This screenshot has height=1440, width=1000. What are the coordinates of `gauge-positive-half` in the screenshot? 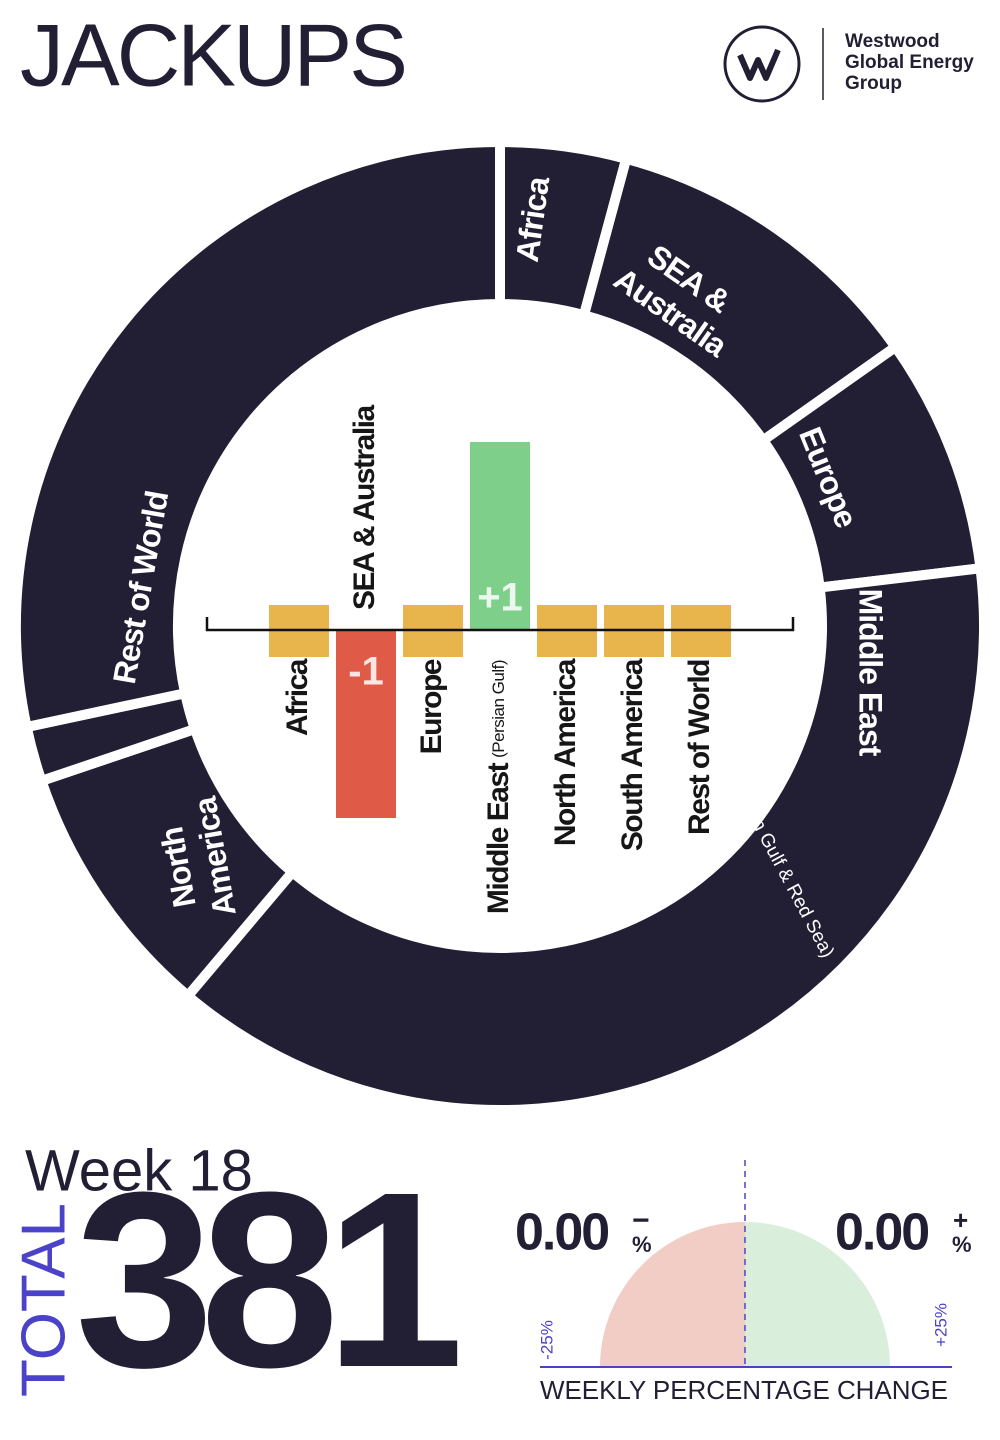 It's located at (817, 1294).